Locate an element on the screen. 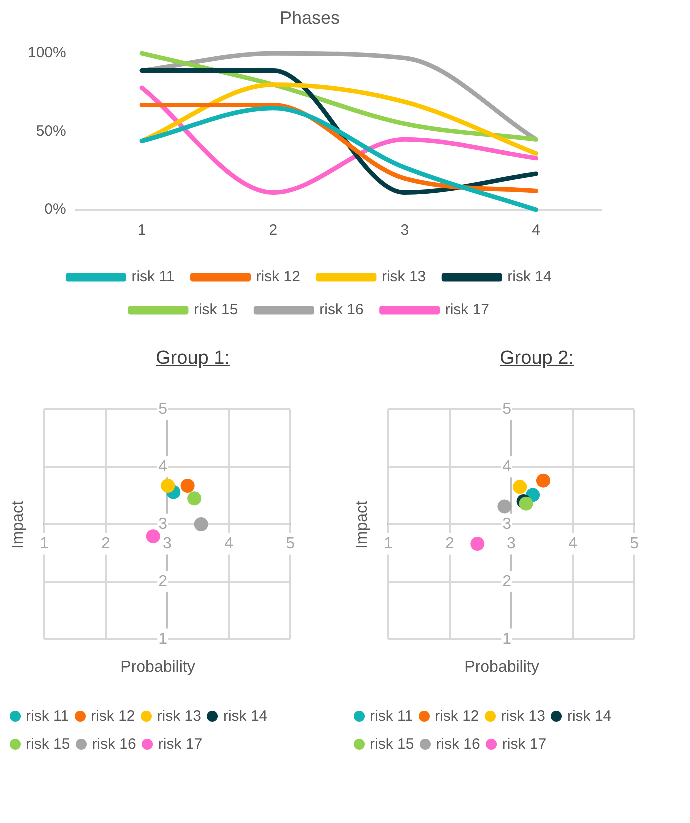 The width and height of the screenshot is (690, 823). y-tick-label: 50% is located at coordinates (51, 131).